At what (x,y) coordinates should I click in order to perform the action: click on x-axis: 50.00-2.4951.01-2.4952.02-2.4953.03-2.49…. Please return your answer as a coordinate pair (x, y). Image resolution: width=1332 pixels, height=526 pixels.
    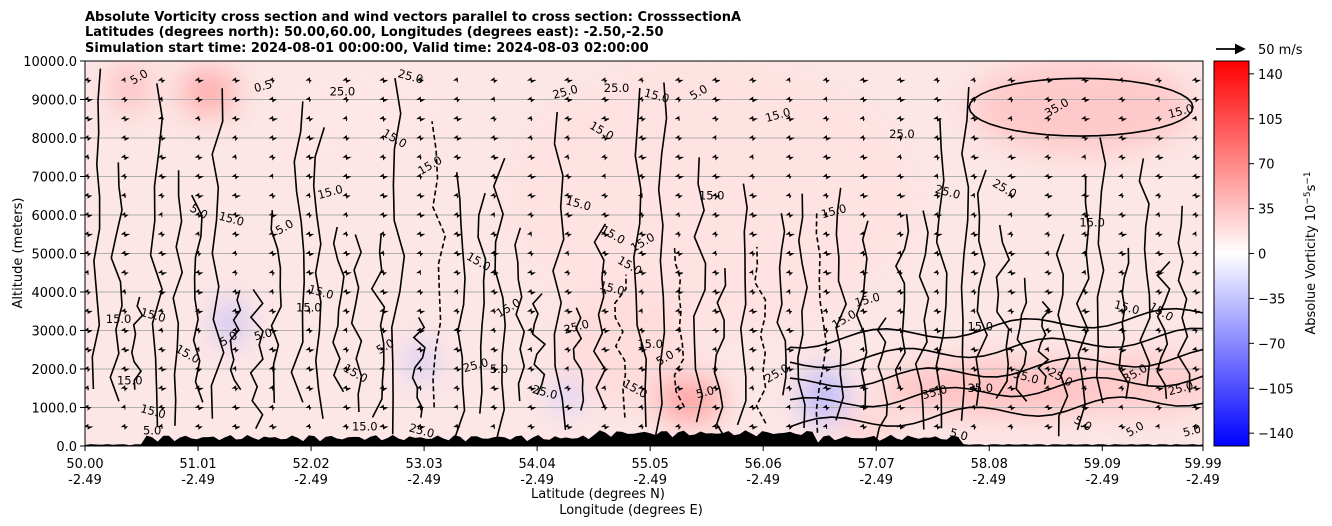
    Looking at the image, I should click on (644, 467).